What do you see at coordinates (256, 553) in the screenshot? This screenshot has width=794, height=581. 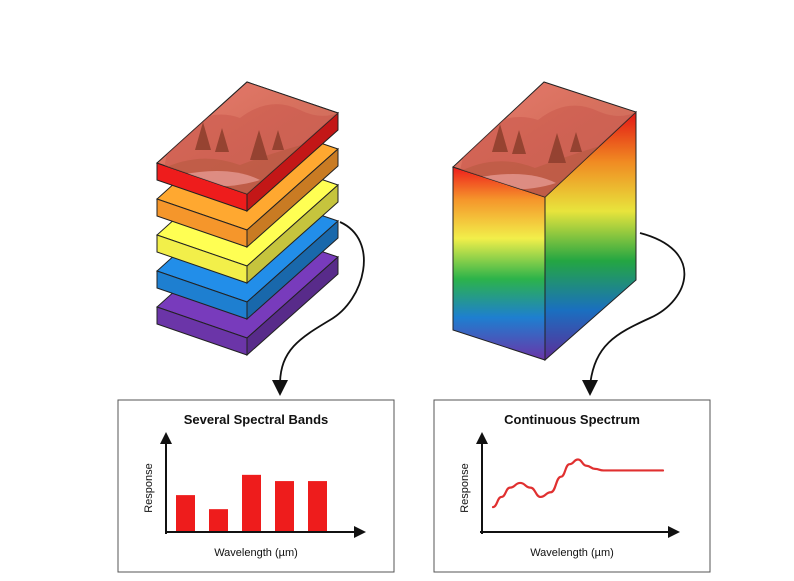 I see `left-x-axis-label: Wavelength (µm)` at bounding box center [256, 553].